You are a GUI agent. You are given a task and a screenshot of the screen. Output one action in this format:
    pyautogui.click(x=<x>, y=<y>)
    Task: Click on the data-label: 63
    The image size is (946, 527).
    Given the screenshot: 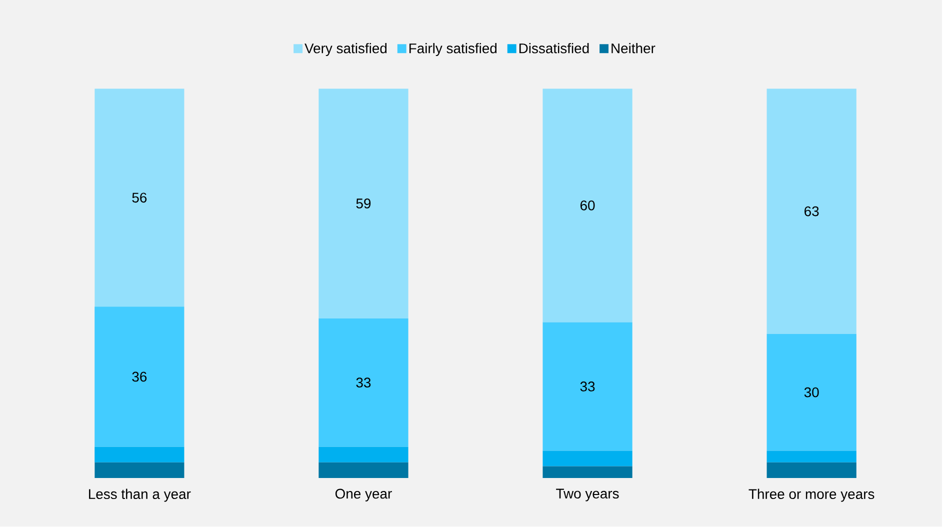 What is the action you would take?
    pyautogui.click(x=811, y=211)
    